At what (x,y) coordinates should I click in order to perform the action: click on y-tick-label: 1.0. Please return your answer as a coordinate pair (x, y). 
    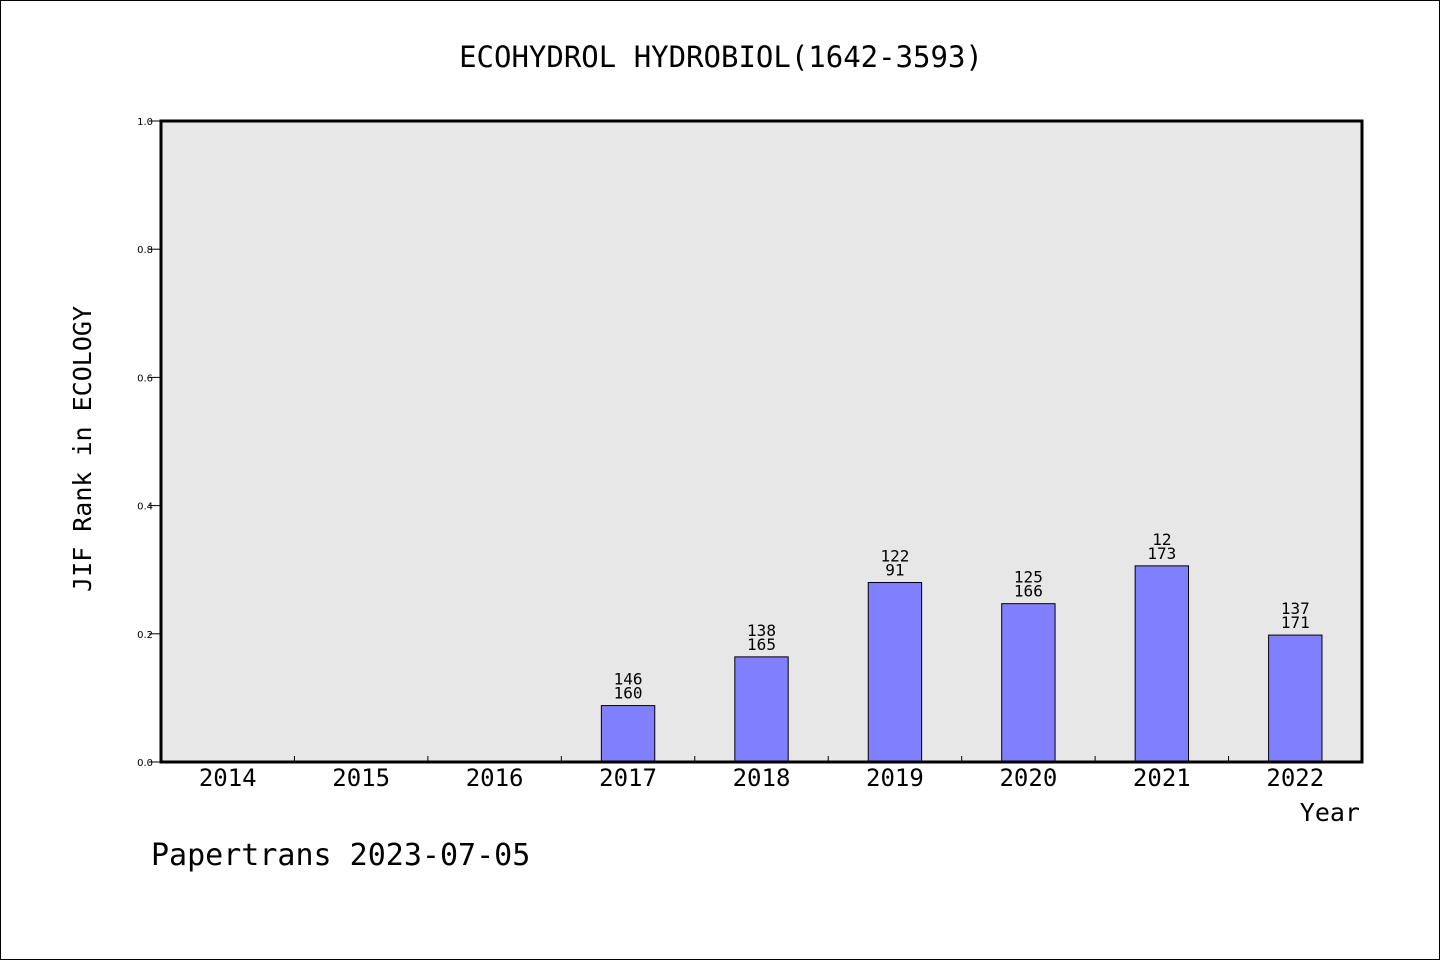
    Looking at the image, I should click on (145, 122).